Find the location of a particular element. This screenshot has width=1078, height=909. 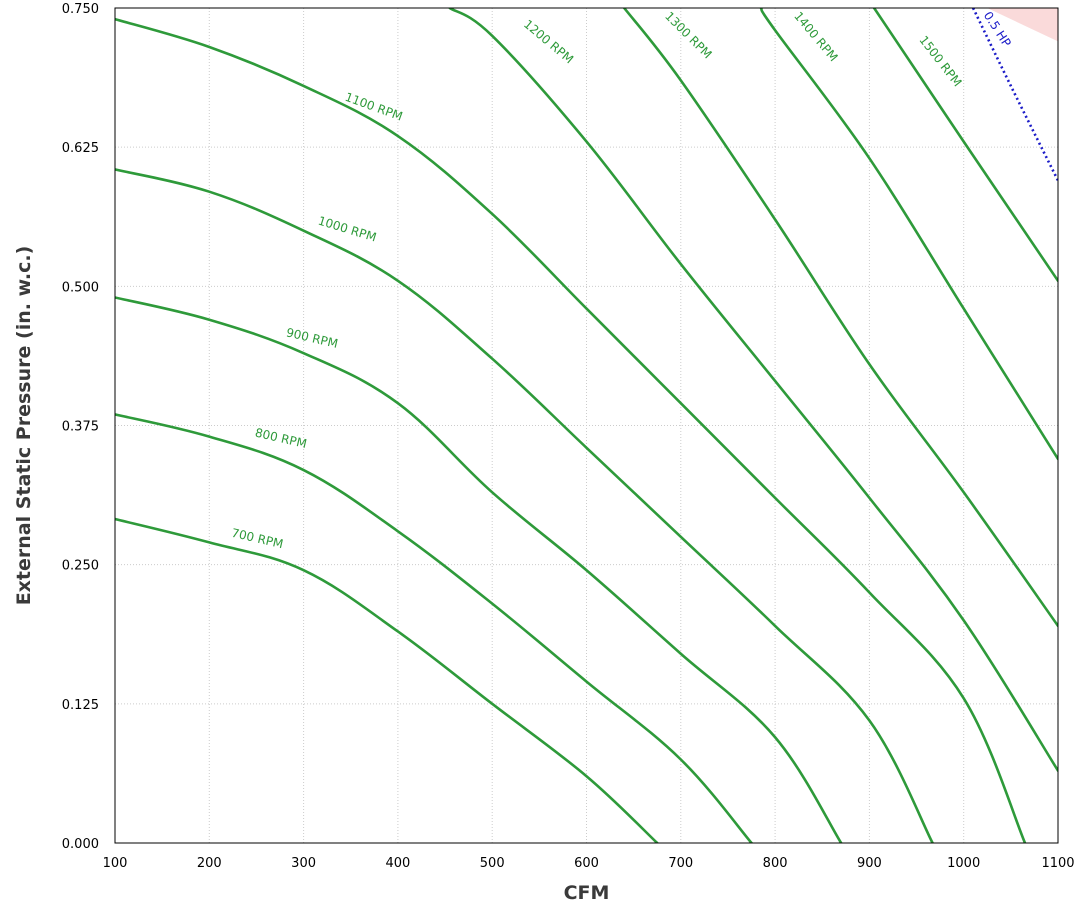

x-tick-label: 1000 is located at coordinates (963, 863).